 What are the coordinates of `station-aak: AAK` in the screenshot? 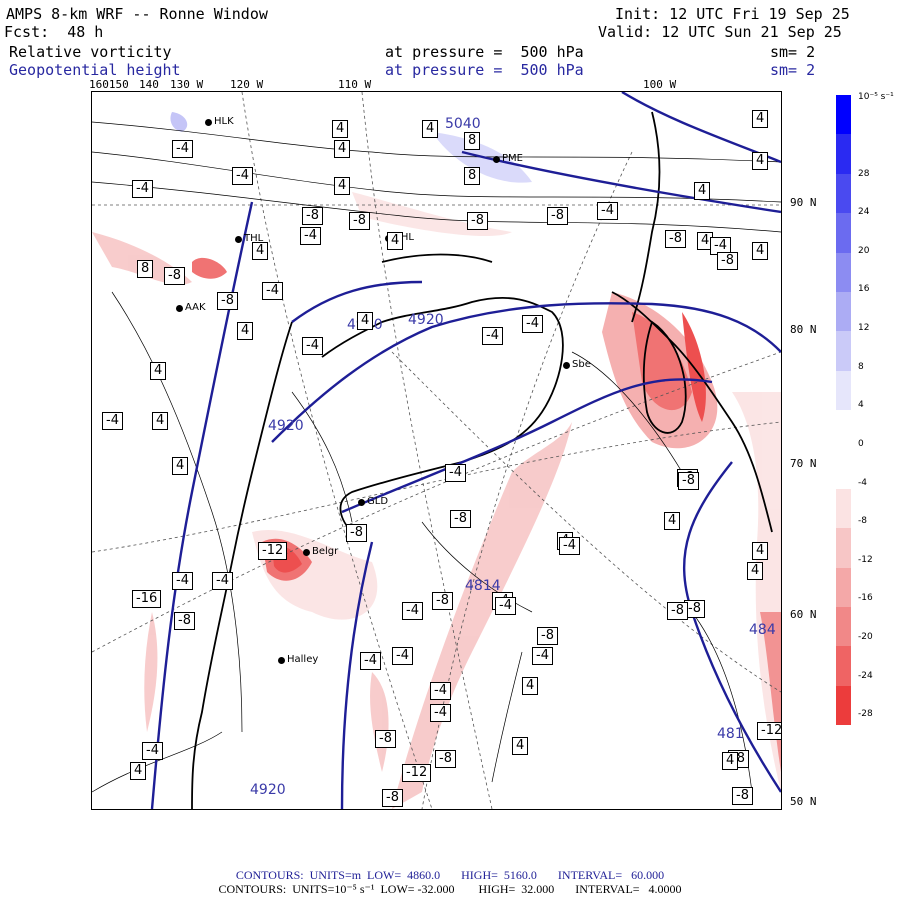 It's located at (191, 307).